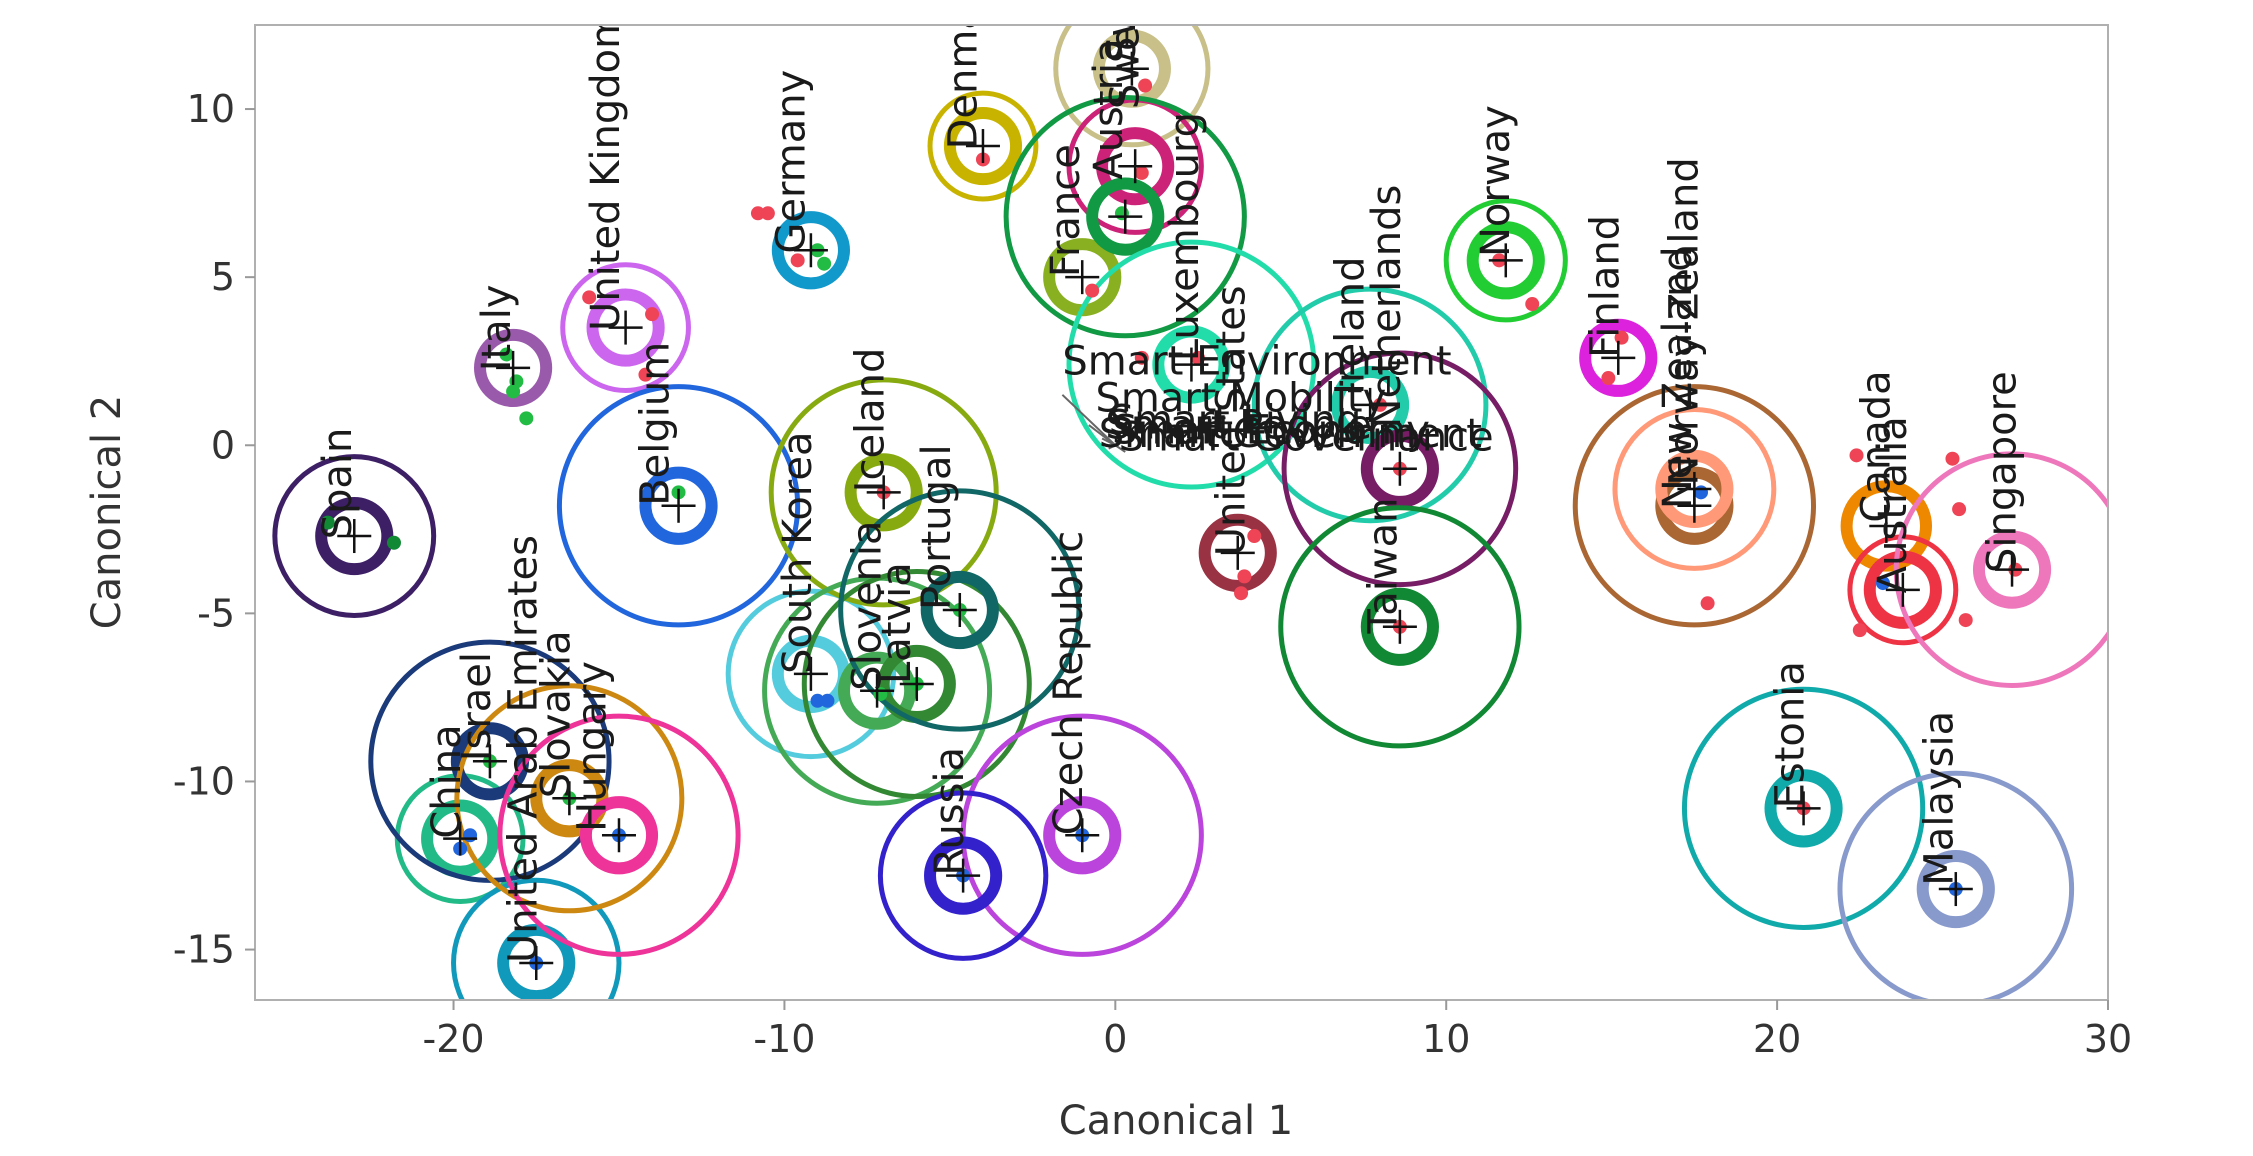  Describe the element at coordinates (877, 690) in the screenshot. I see `group-slovenia-mean-marker` at that location.